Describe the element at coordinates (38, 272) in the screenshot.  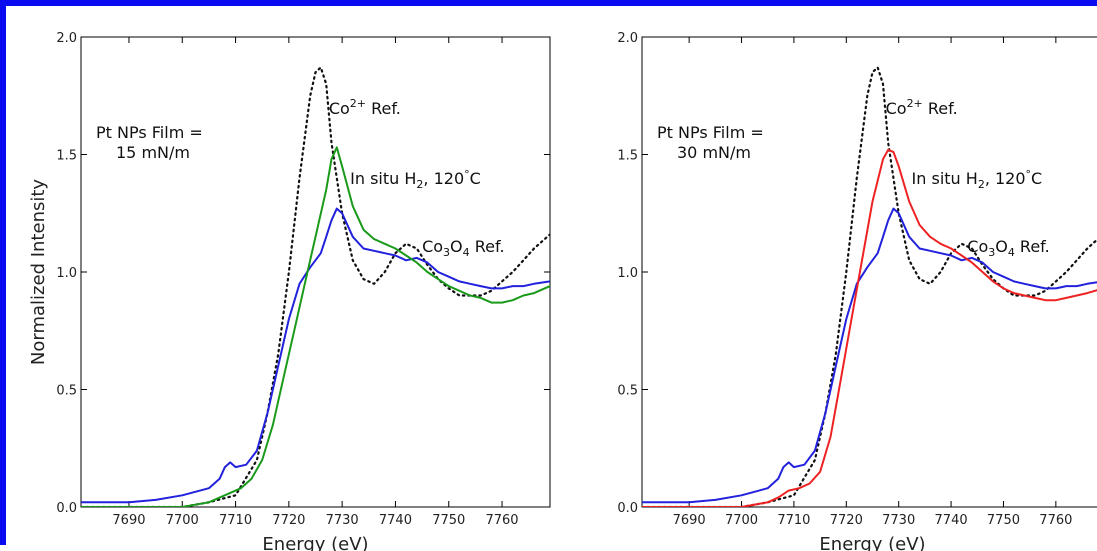
I see `y-axis-label: Normalized Intensity` at that location.